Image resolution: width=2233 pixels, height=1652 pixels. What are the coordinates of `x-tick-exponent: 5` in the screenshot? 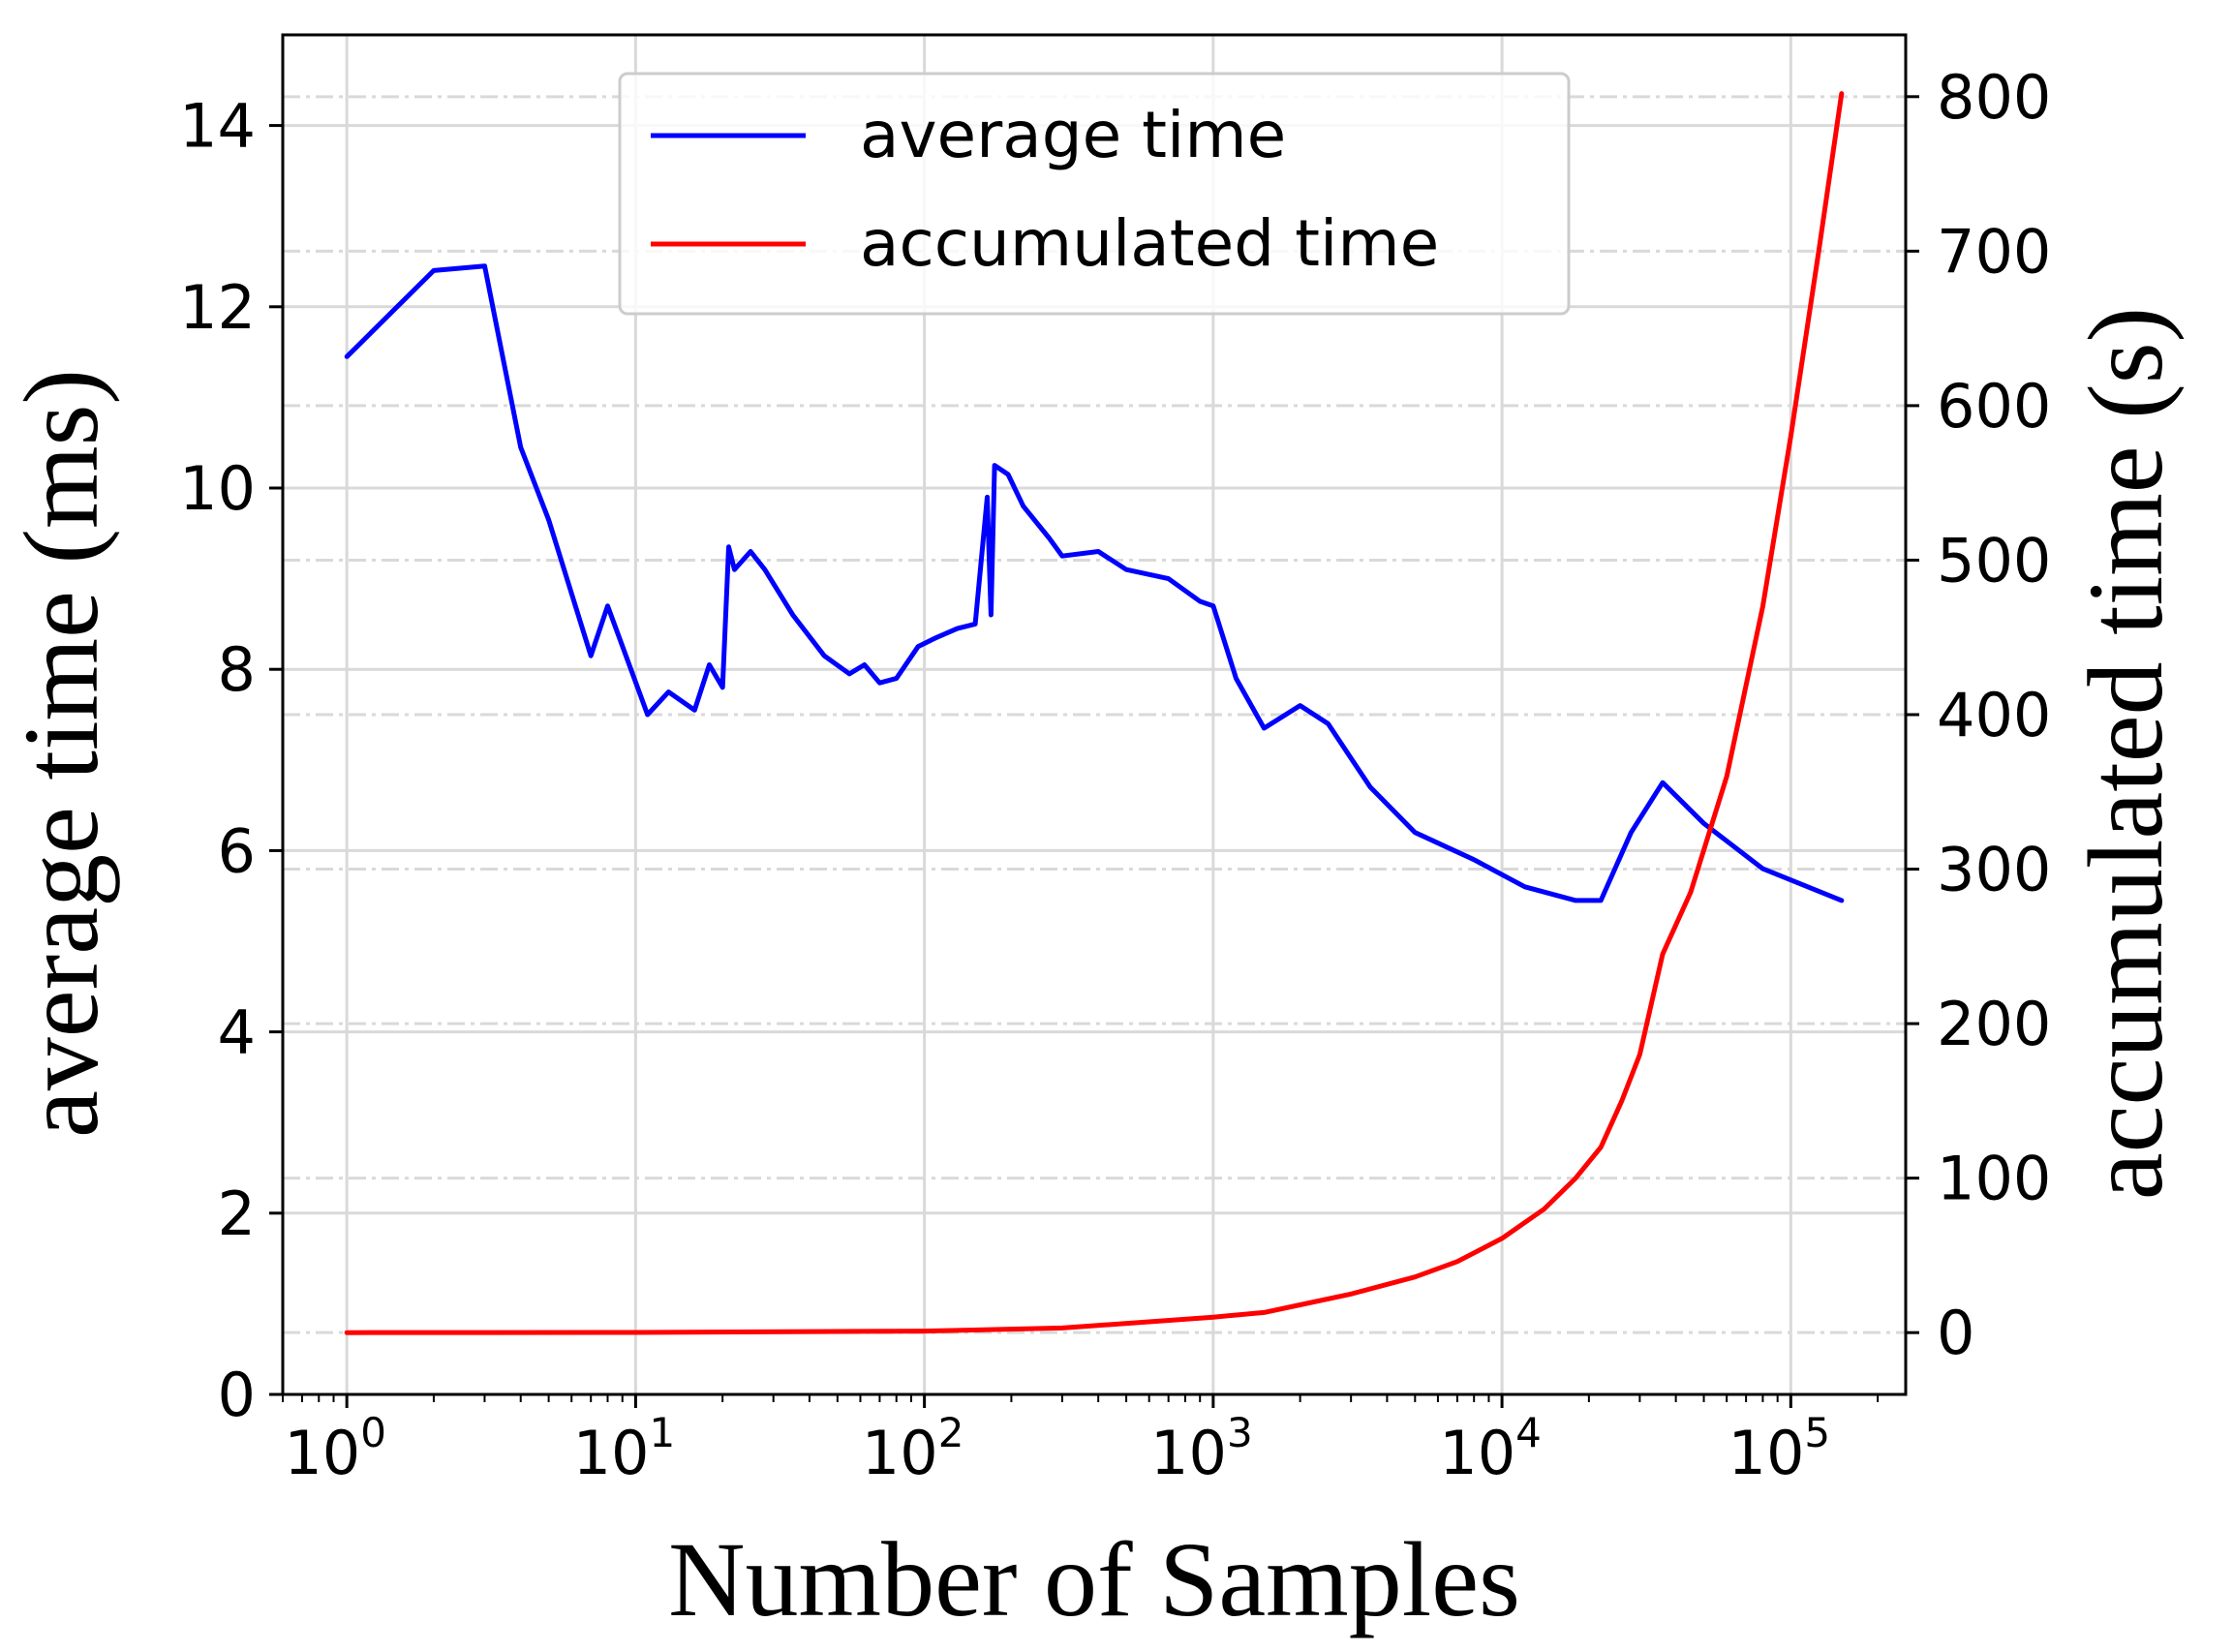 It's located at (1817, 1432).